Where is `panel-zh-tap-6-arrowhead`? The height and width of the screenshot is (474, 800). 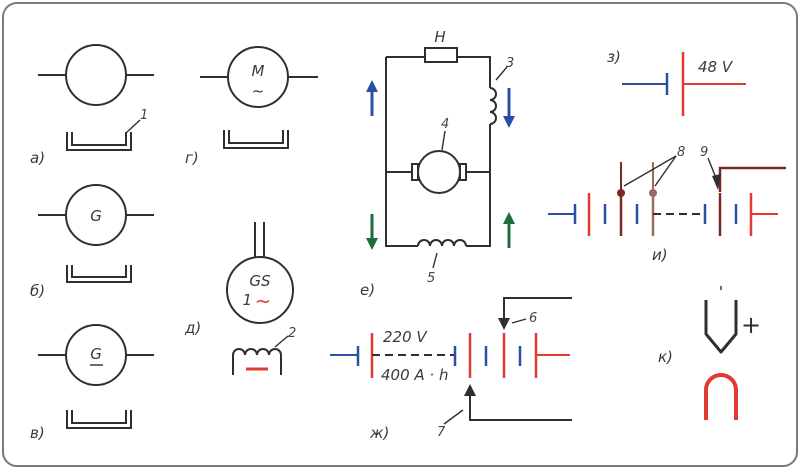 panel-zh-tap-6-arrowhead is located at coordinates (504, 324).